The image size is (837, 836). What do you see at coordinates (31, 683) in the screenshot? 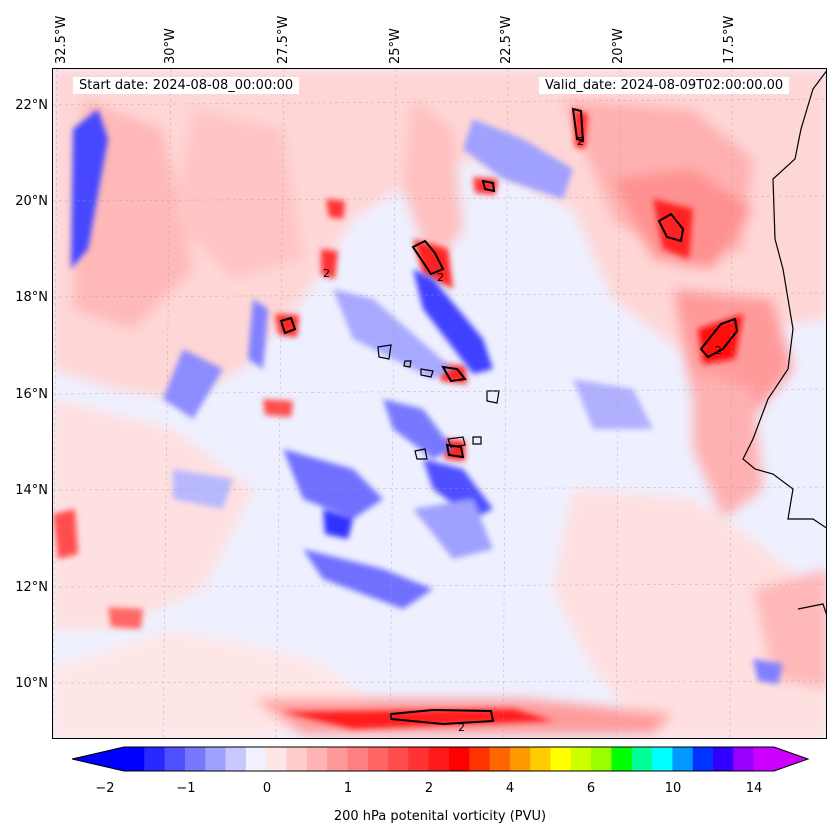
I see `lat-label: 10°N` at bounding box center [31, 683].